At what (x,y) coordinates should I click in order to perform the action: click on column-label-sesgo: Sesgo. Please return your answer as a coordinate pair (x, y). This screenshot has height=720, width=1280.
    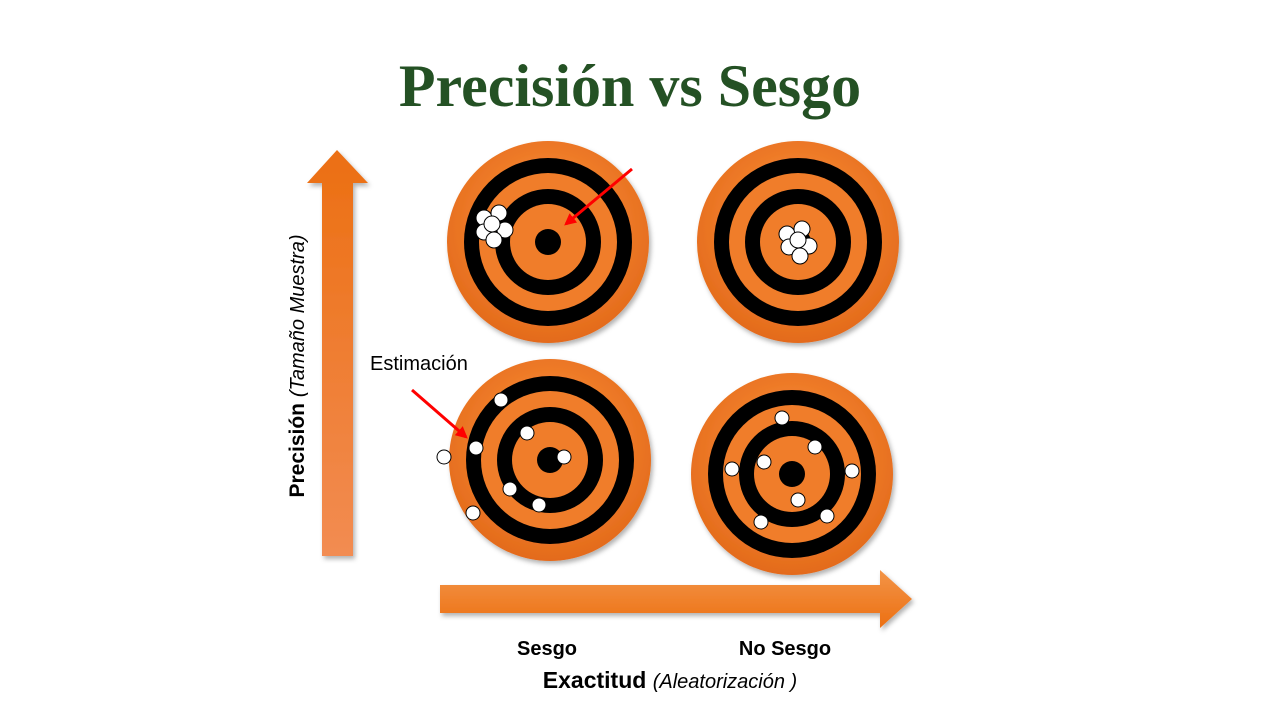
    Looking at the image, I should click on (547, 649).